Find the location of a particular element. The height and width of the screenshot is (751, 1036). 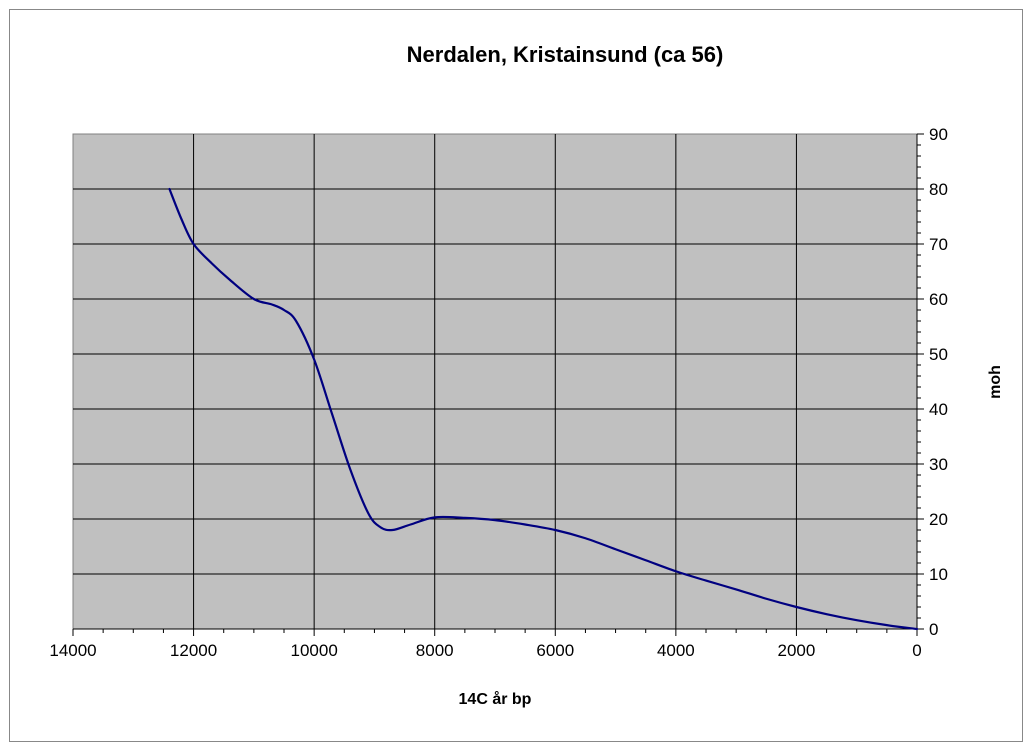

y-tick-label: 50 is located at coordinates (938, 354).